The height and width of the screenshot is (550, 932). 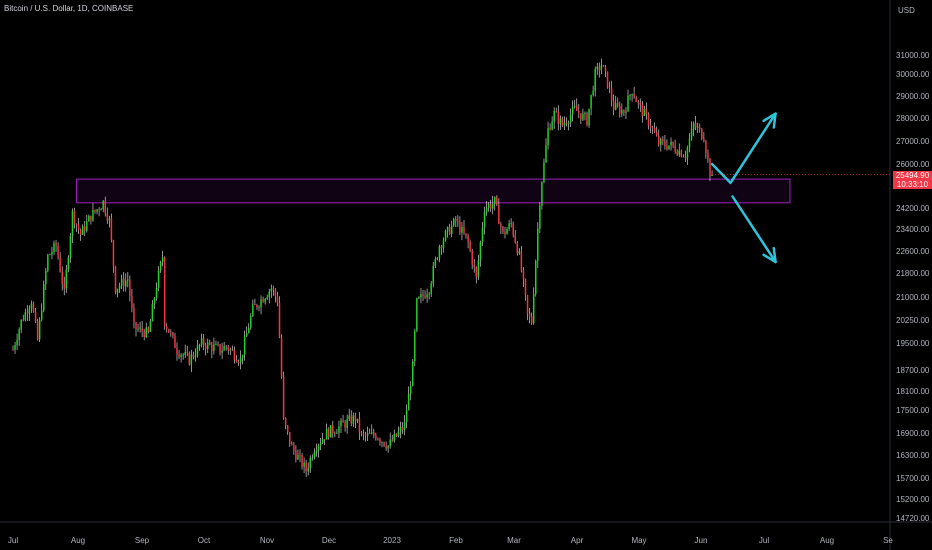 What do you see at coordinates (913, 455) in the screenshot?
I see `y-tick-label: 16300.00` at bounding box center [913, 455].